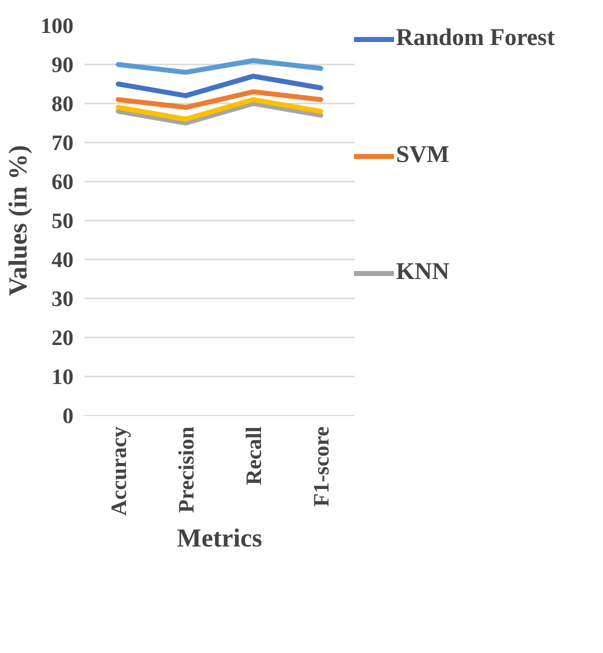 The width and height of the screenshot is (603, 653). Describe the element at coordinates (63, 103) in the screenshot. I see `y-tick-label: 80` at that location.